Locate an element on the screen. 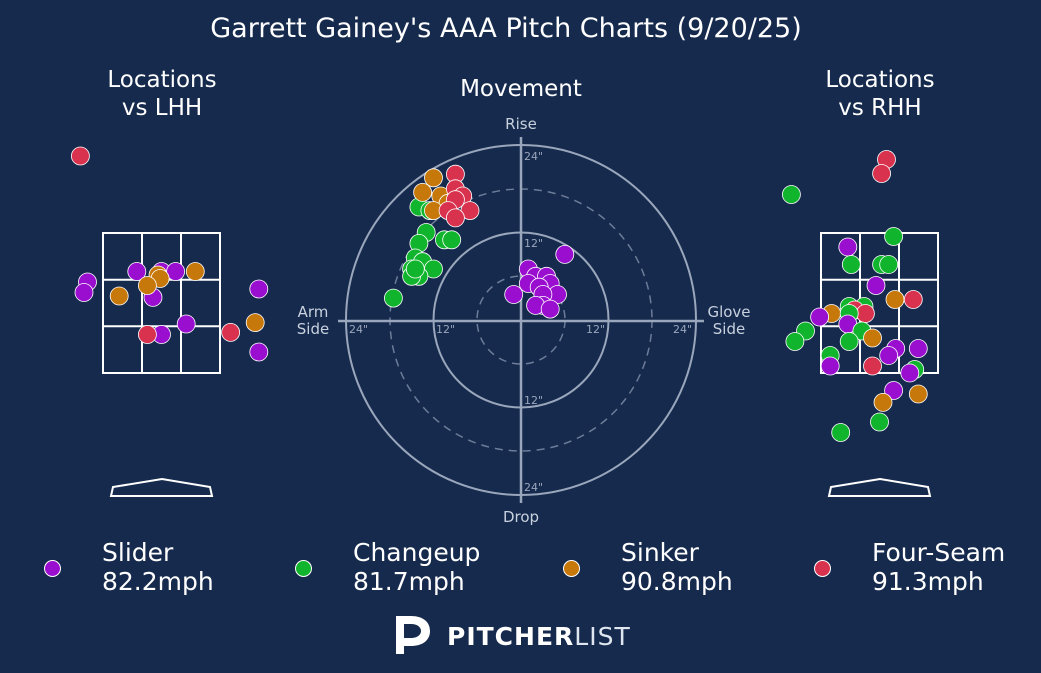 The image size is (1041, 673). movement-axis-top: Rise is located at coordinates (521, 124).